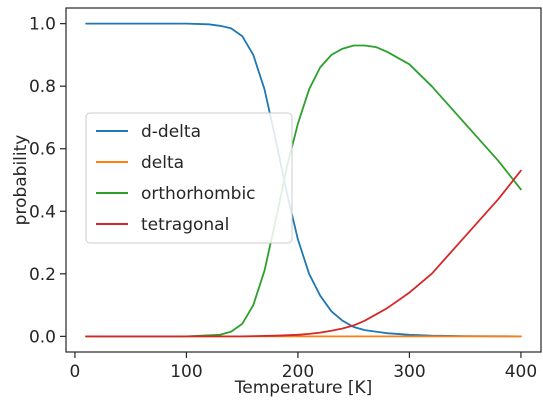  Describe the element at coordinates (298, 372) in the screenshot. I see `x-tick-label: 200` at that location.